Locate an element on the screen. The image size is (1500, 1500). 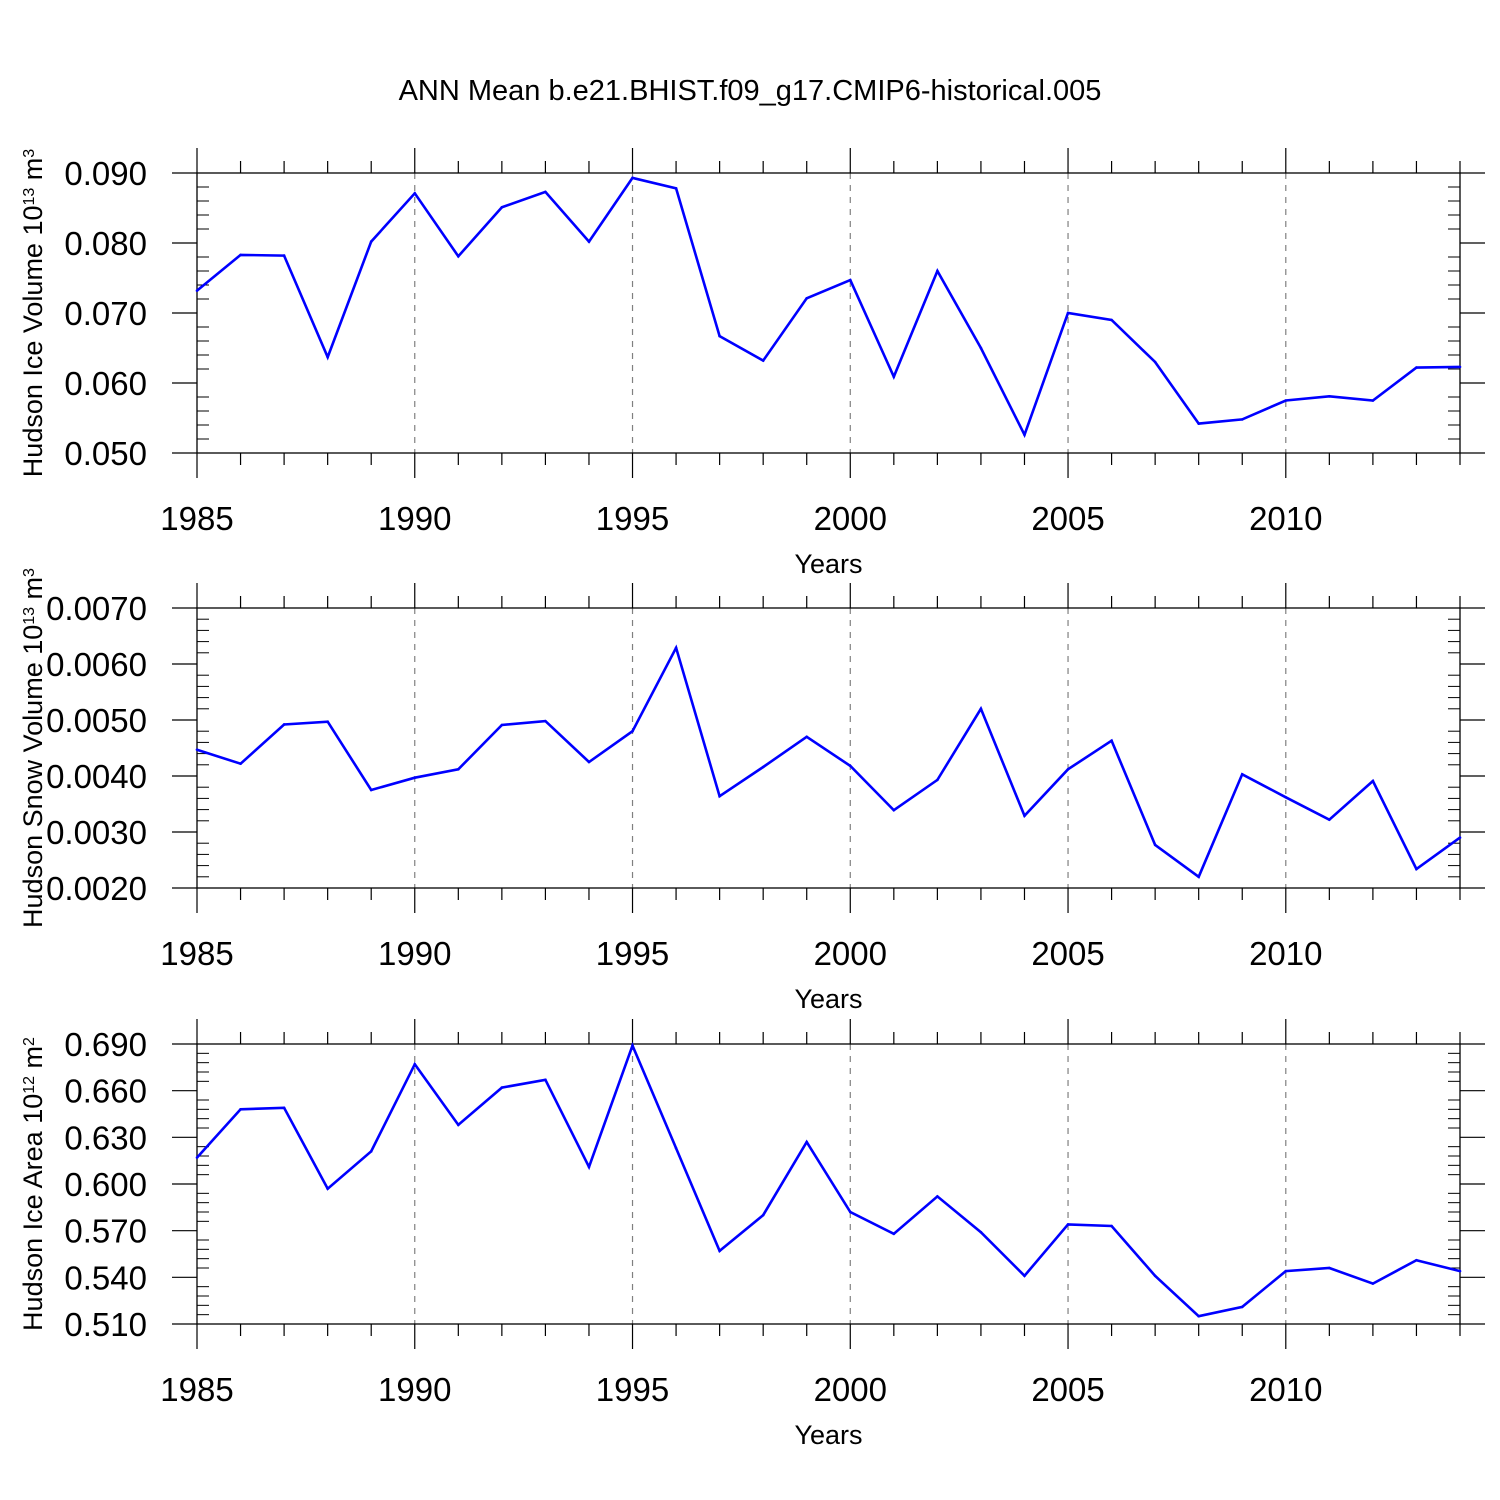
y-tick-label: 0.0040 is located at coordinates (96, 776).